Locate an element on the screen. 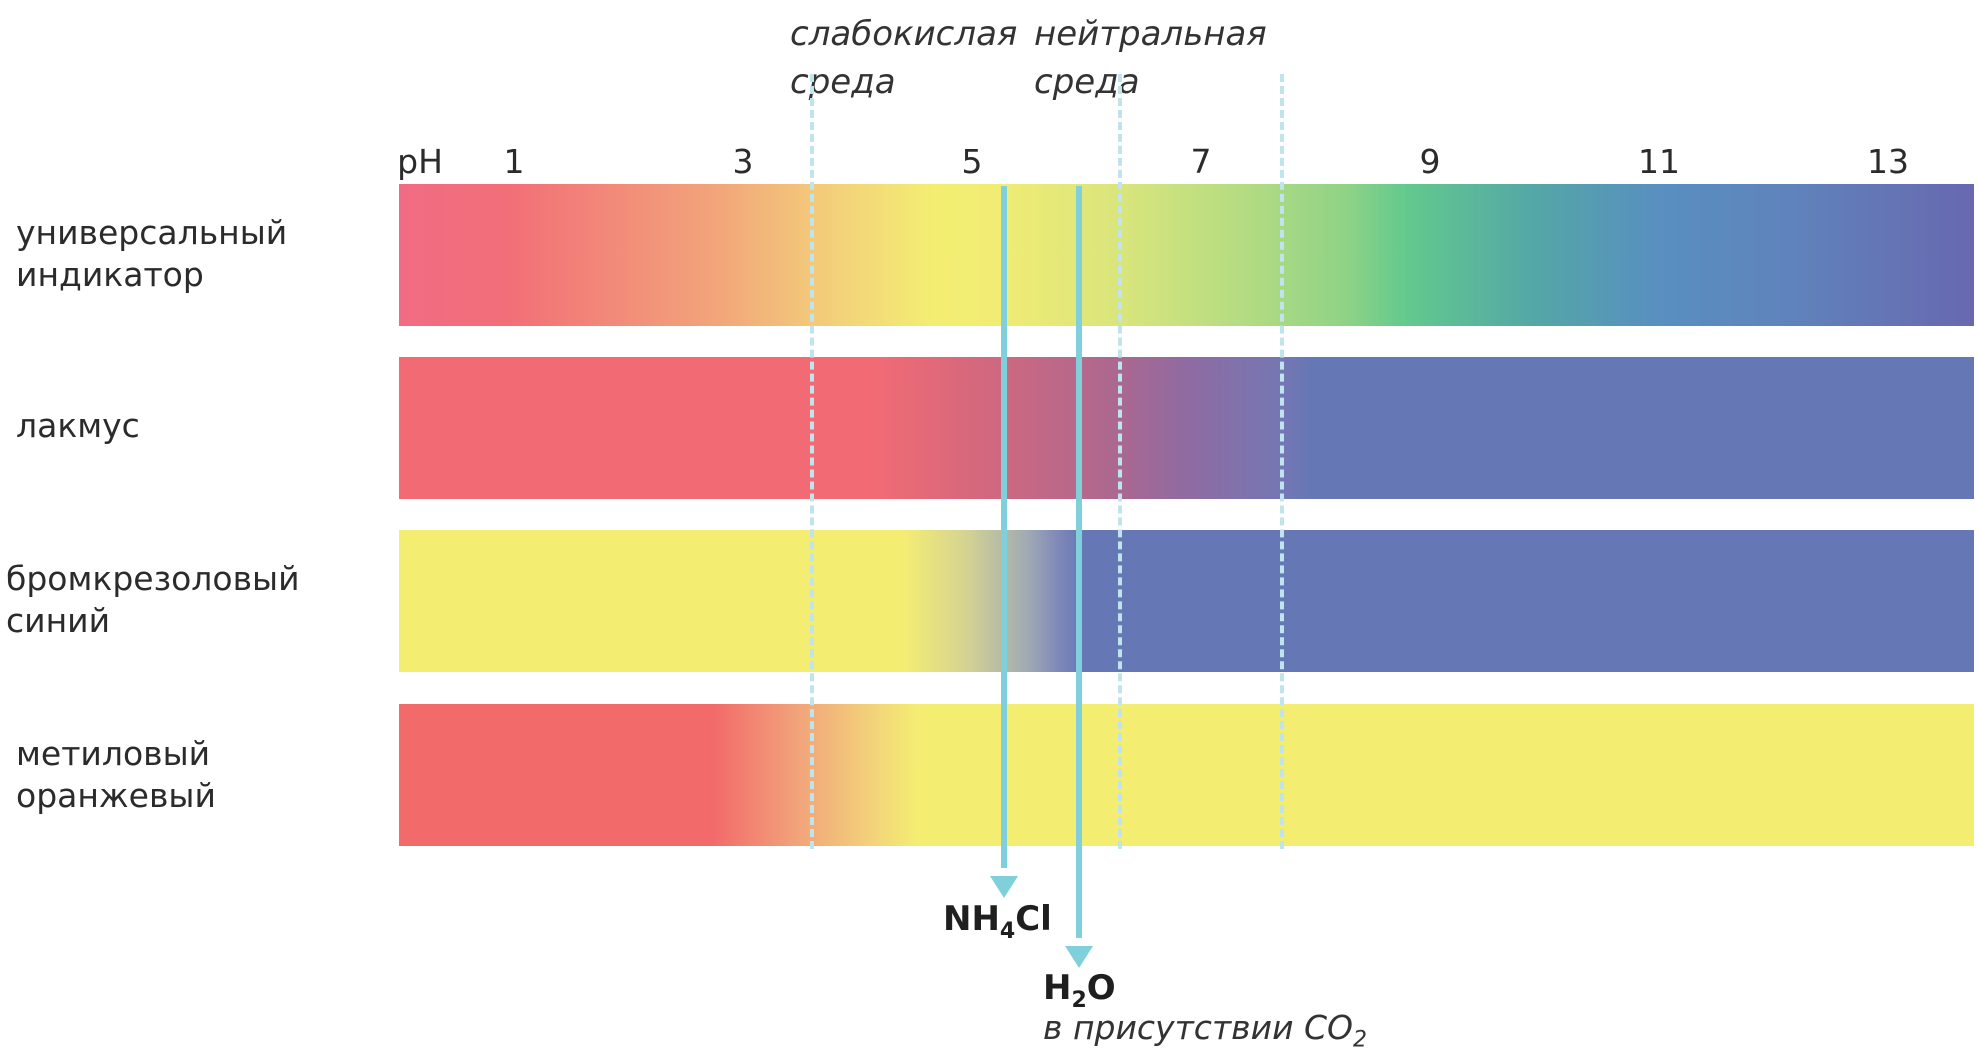  neutral-zone-label-line2: среда is located at coordinates (1087, 82).